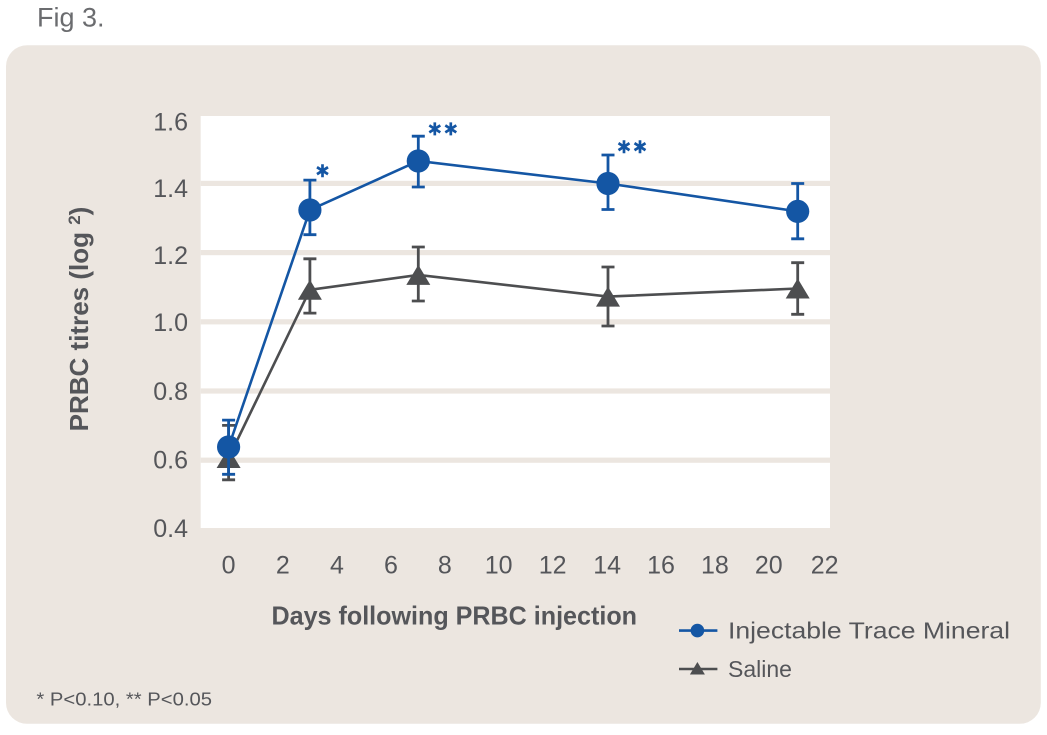  Describe the element at coordinates (170, 189) in the screenshot. I see `svg-text: 1.4` at that location.